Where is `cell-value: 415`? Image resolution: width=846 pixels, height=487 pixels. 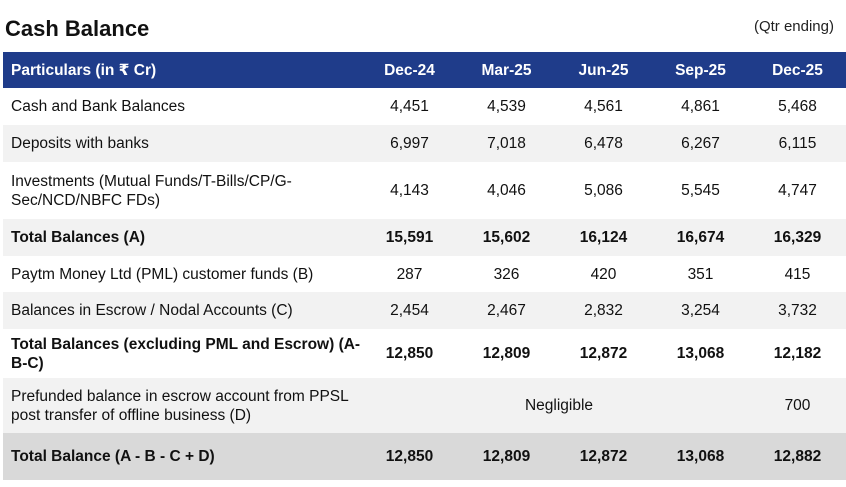 cell-value: 415 is located at coordinates (797, 274).